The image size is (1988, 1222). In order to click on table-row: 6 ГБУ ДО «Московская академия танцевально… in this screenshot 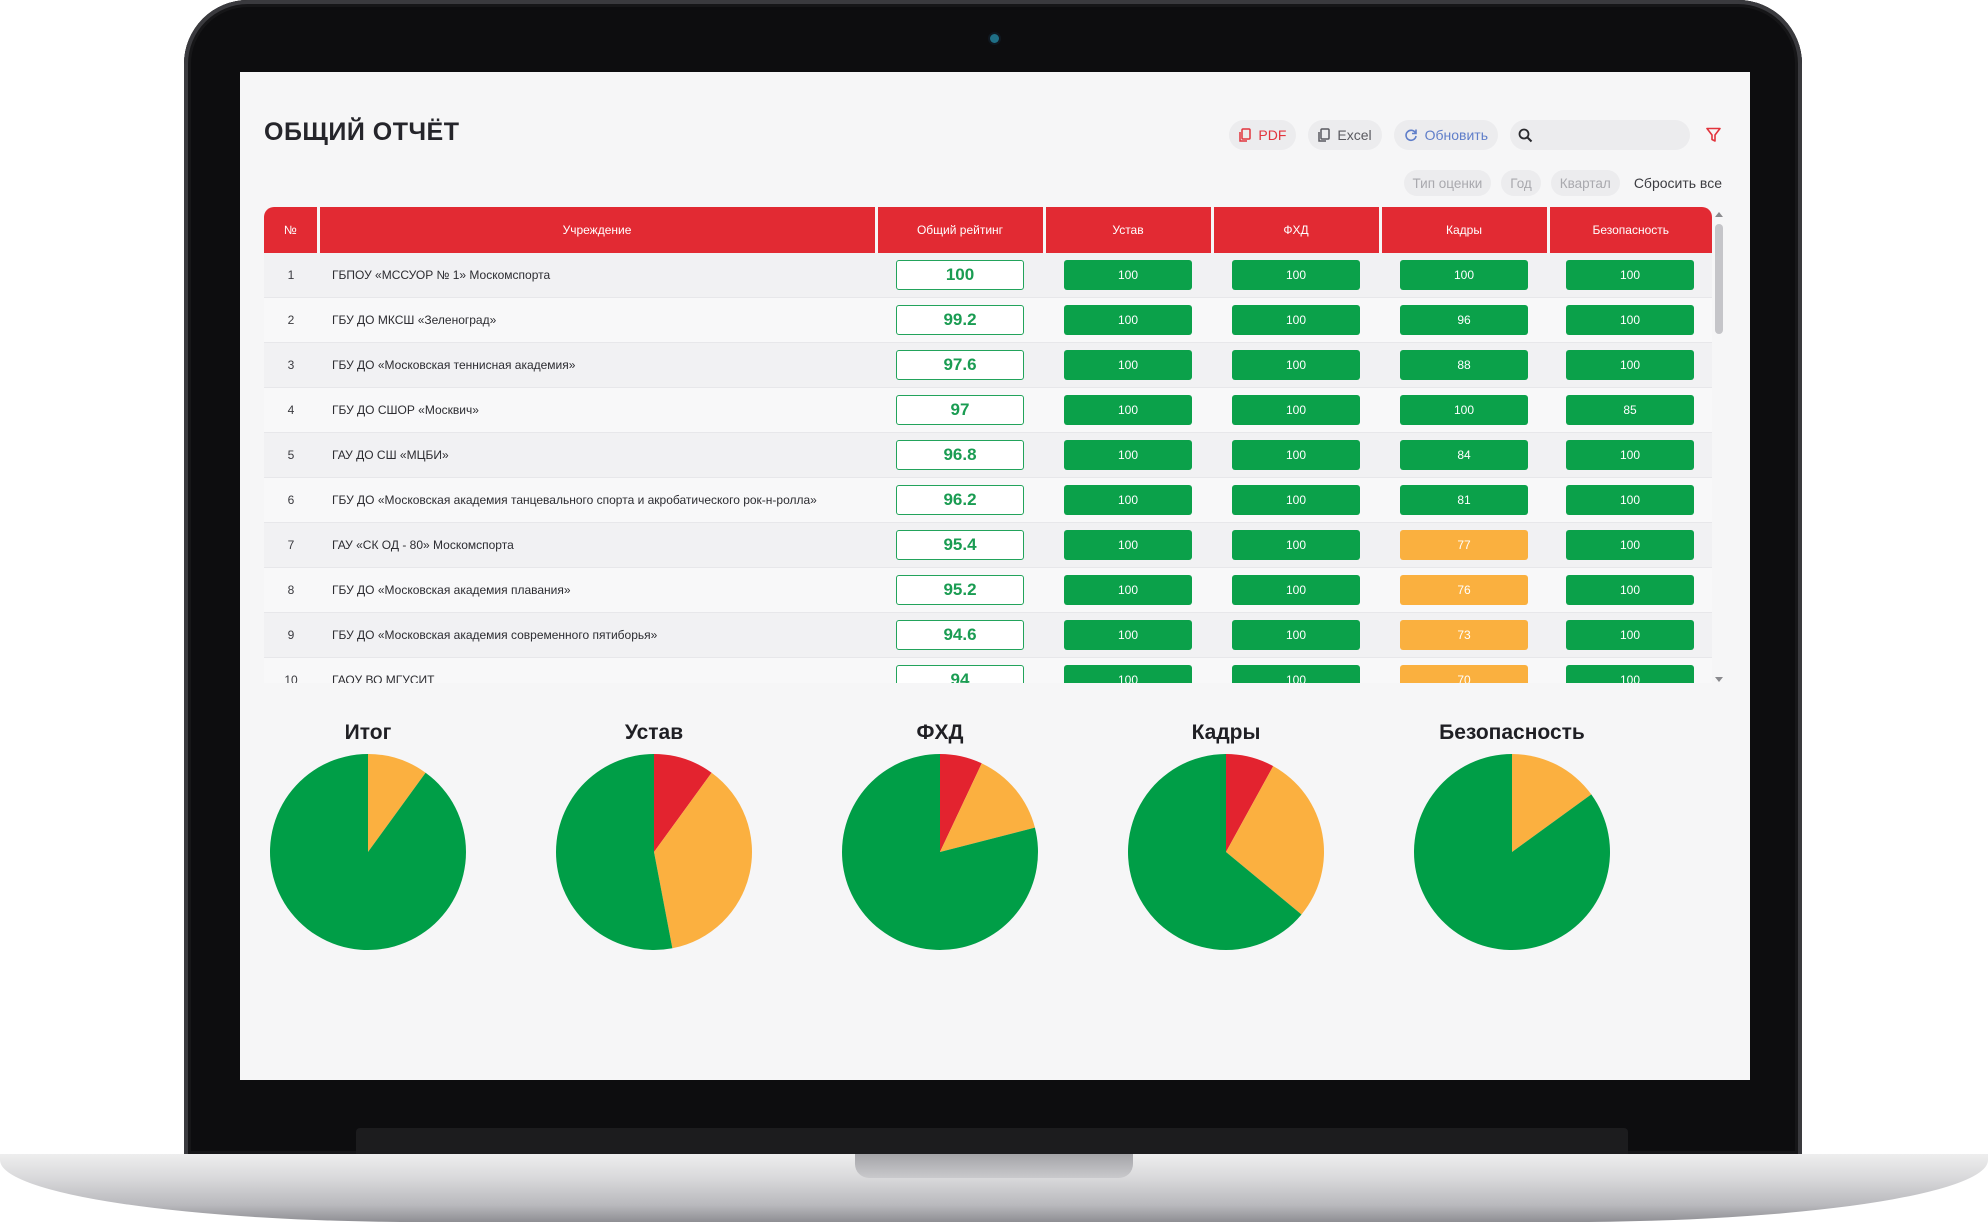, I will do `click(988, 500)`.